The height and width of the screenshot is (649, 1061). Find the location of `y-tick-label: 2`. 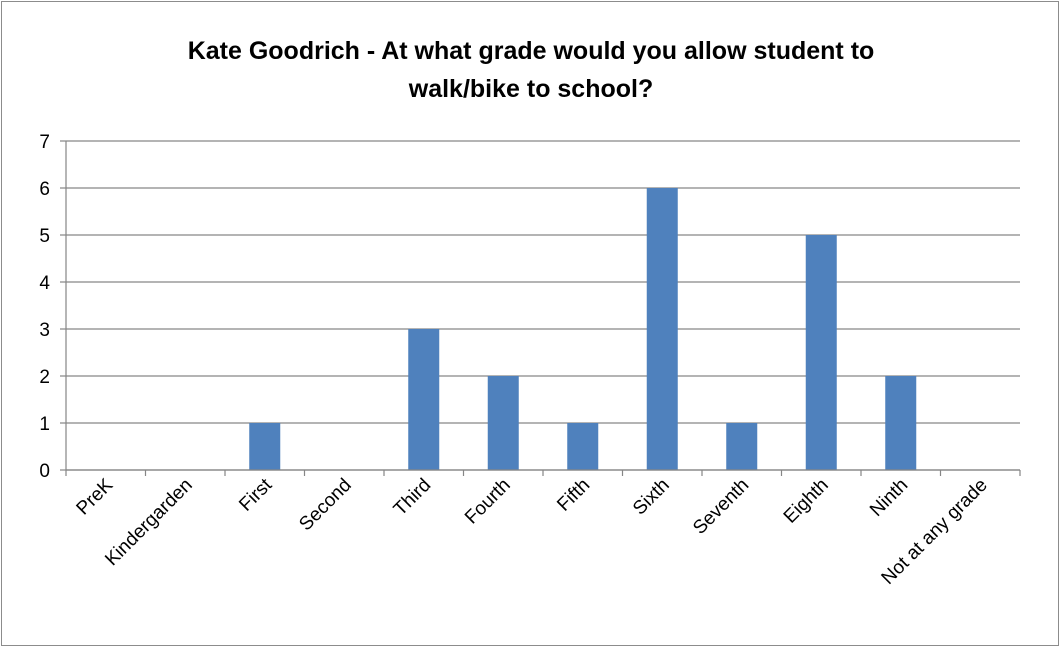

y-tick-label: 2 is located at coordinates (44, 377).